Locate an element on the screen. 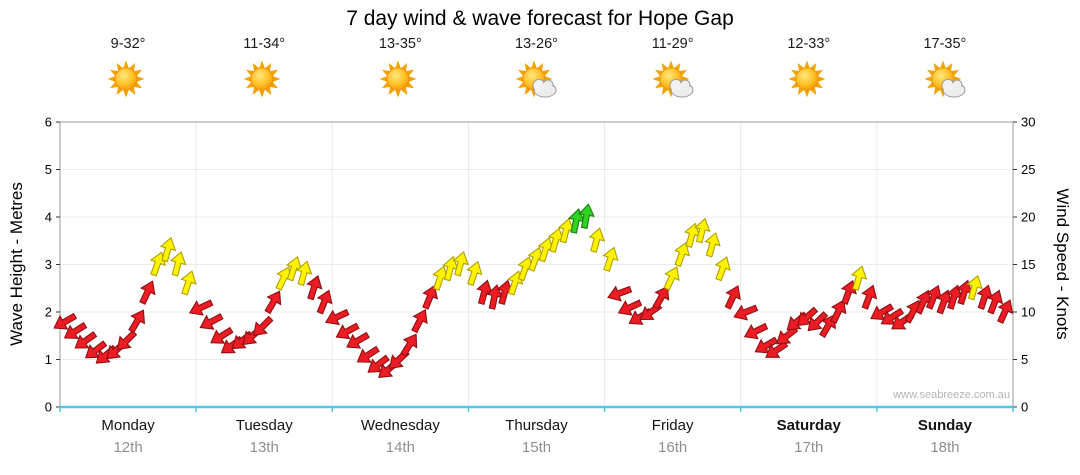  day-temp-range: 11-34° is located at coordinates (264, 44).